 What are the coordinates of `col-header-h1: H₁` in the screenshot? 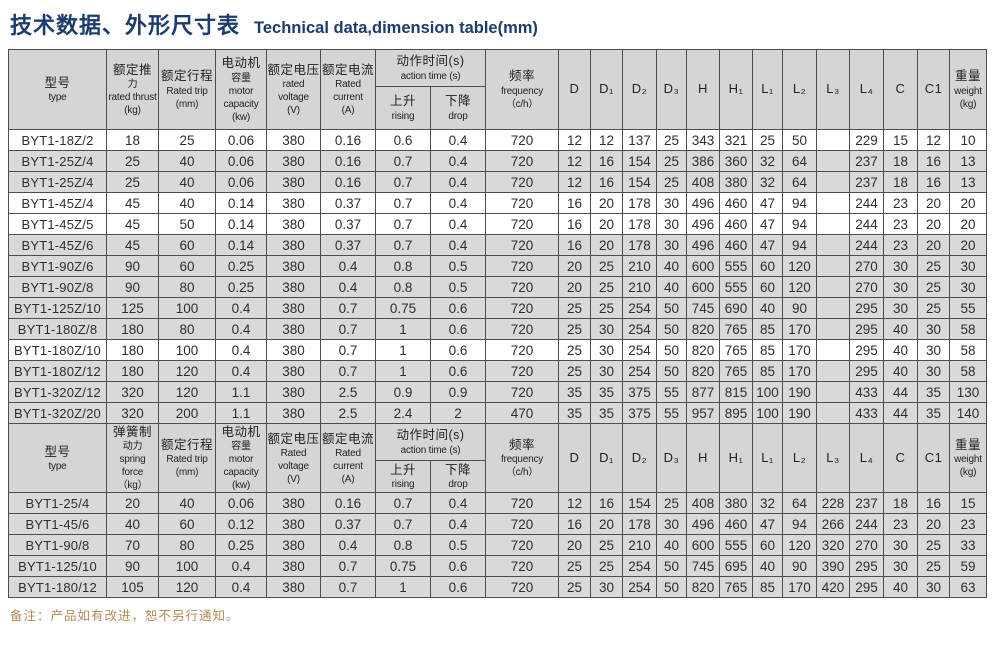 It's located at (736, 458).